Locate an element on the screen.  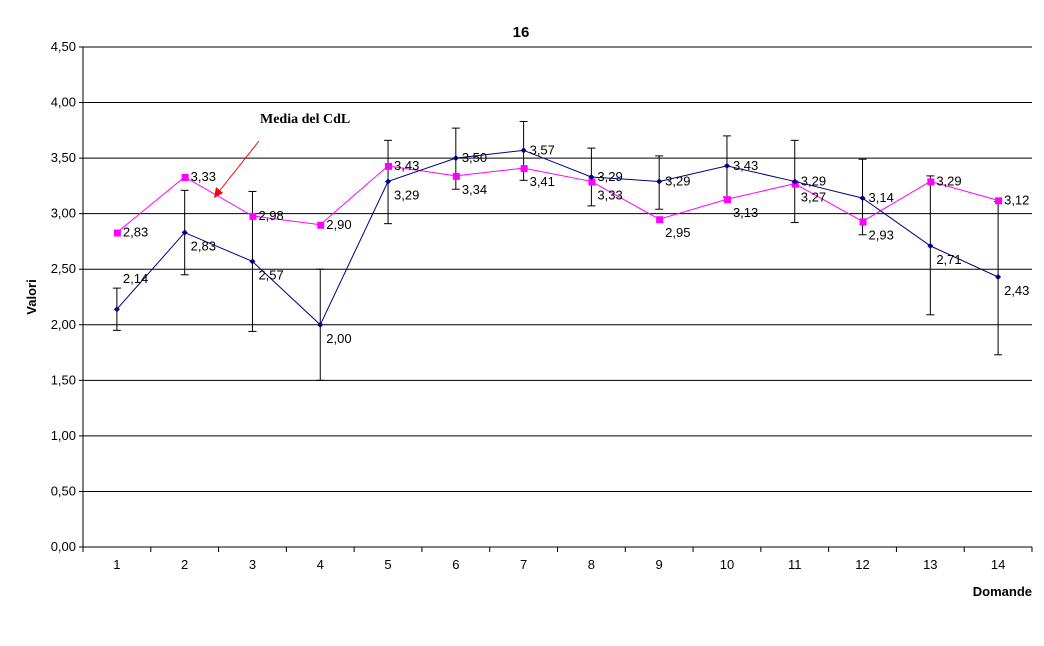
y-axis-label: Valori is located at coordinates (31, 296).